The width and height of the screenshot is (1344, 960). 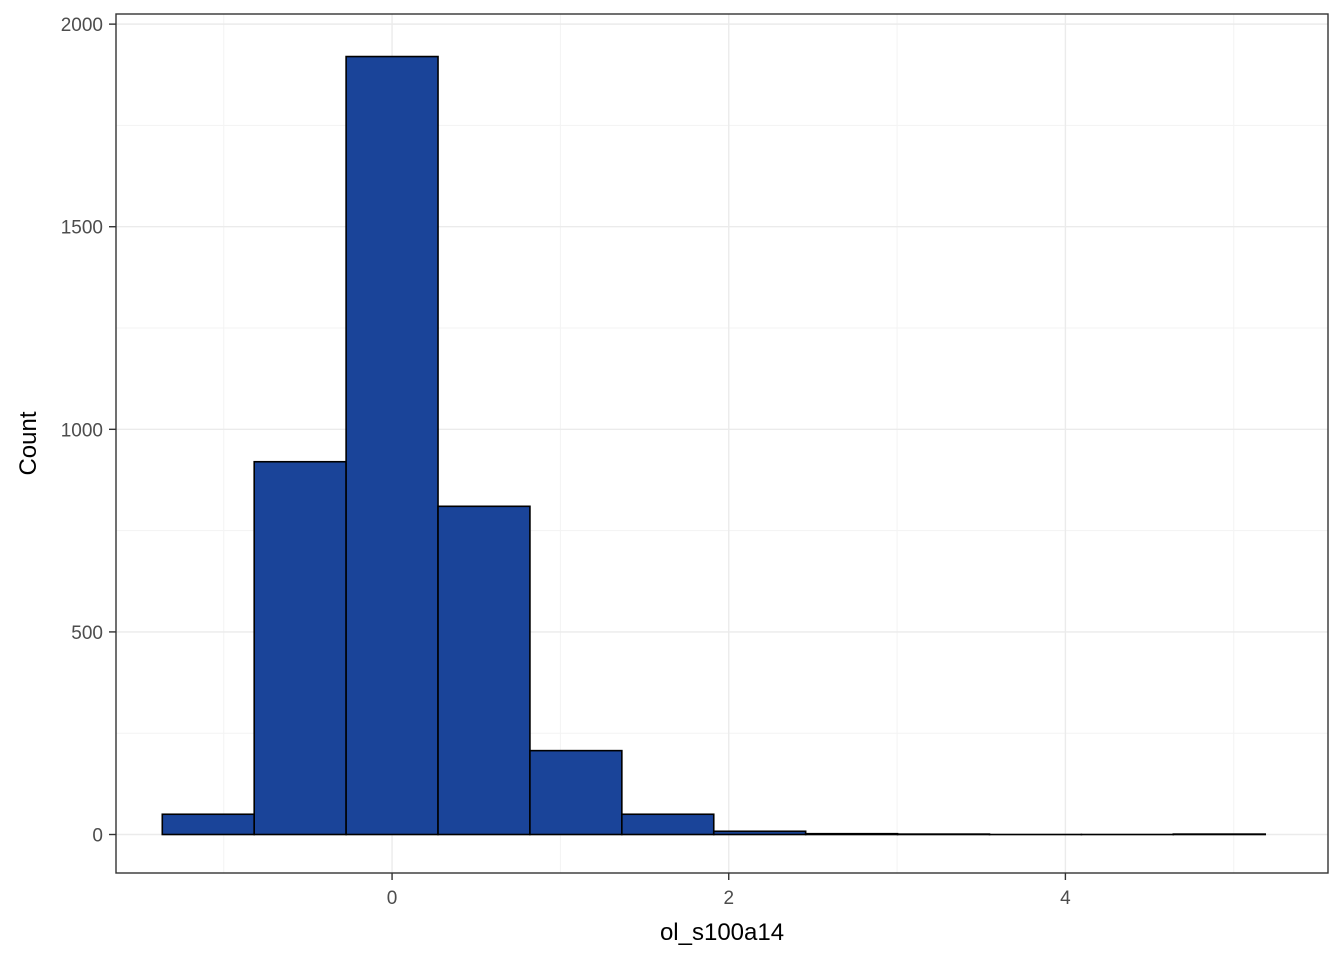 What do you see at coordinates (728, 898) in the screenshot?
I see `x-tick-label: 2` at bounding box center [728, 898].